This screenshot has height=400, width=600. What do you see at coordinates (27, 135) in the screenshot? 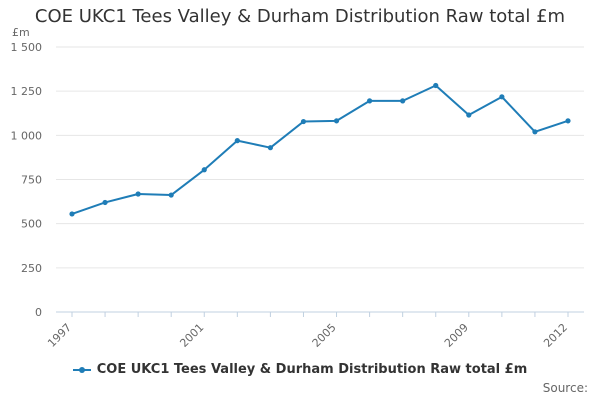
I see `y-tick-label: 1 000` at bounding box center [27, 135].